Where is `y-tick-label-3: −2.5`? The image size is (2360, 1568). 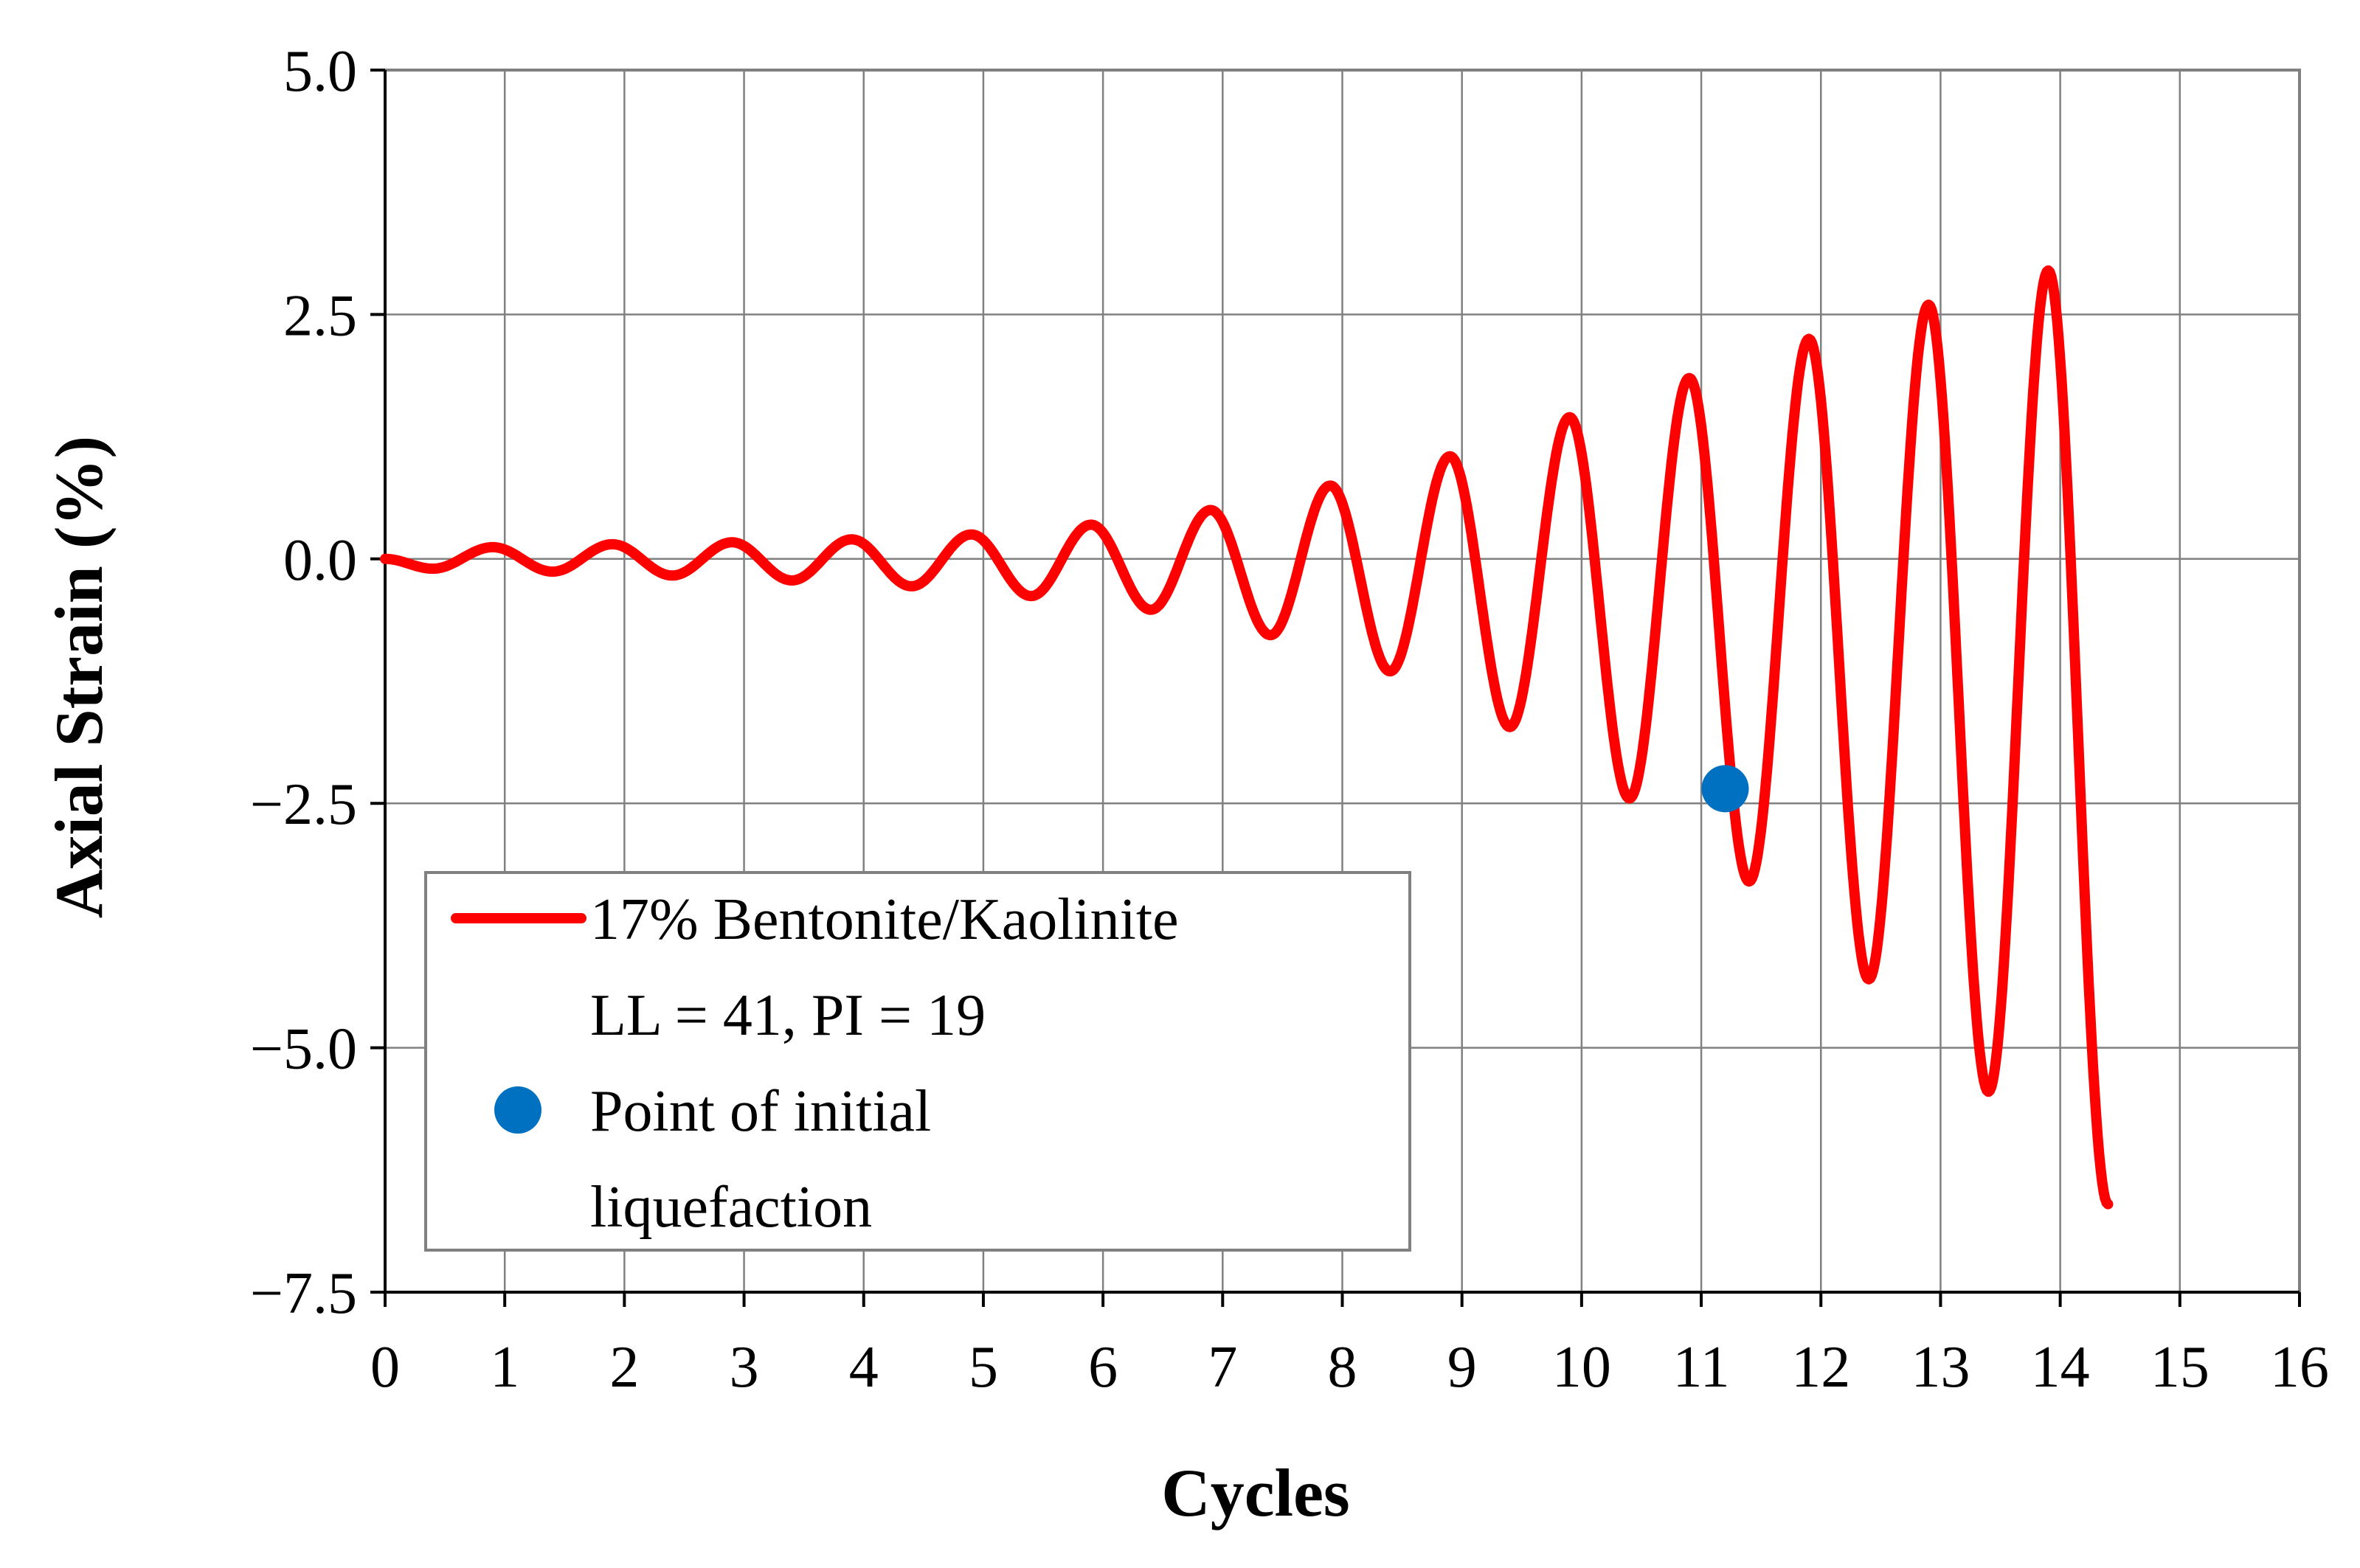 y-tick-label-3: −2.5 is located at coordinates (303, 804).